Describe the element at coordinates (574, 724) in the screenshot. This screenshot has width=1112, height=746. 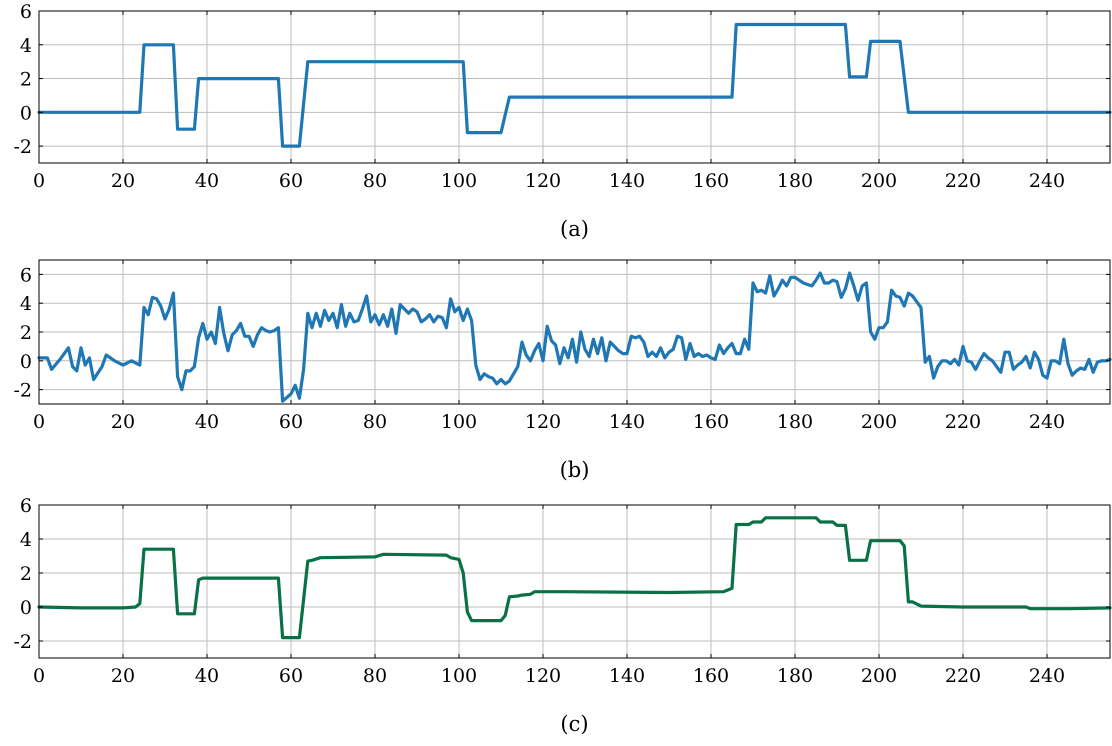
I see `panel-caption: (c)` at that location.